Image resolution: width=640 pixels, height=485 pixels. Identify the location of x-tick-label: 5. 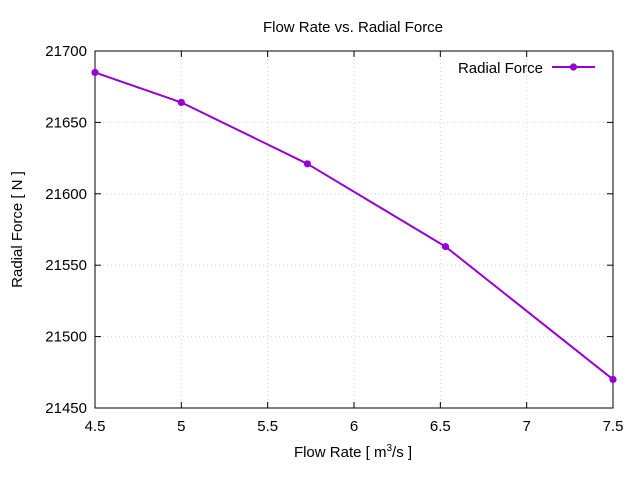
(181, 426).